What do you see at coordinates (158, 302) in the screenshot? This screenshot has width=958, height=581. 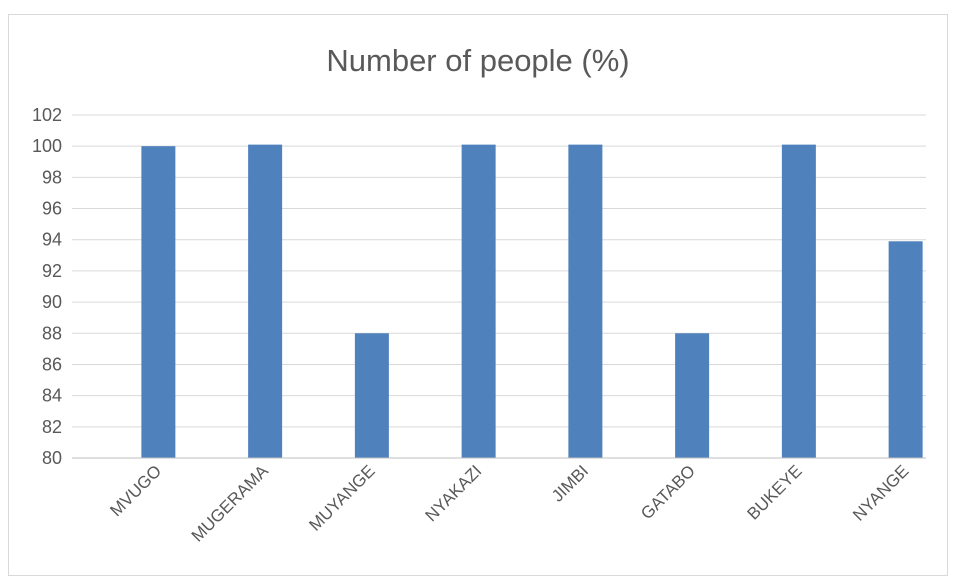 I see `bar-mvugo` at bounding box center [158, 302].